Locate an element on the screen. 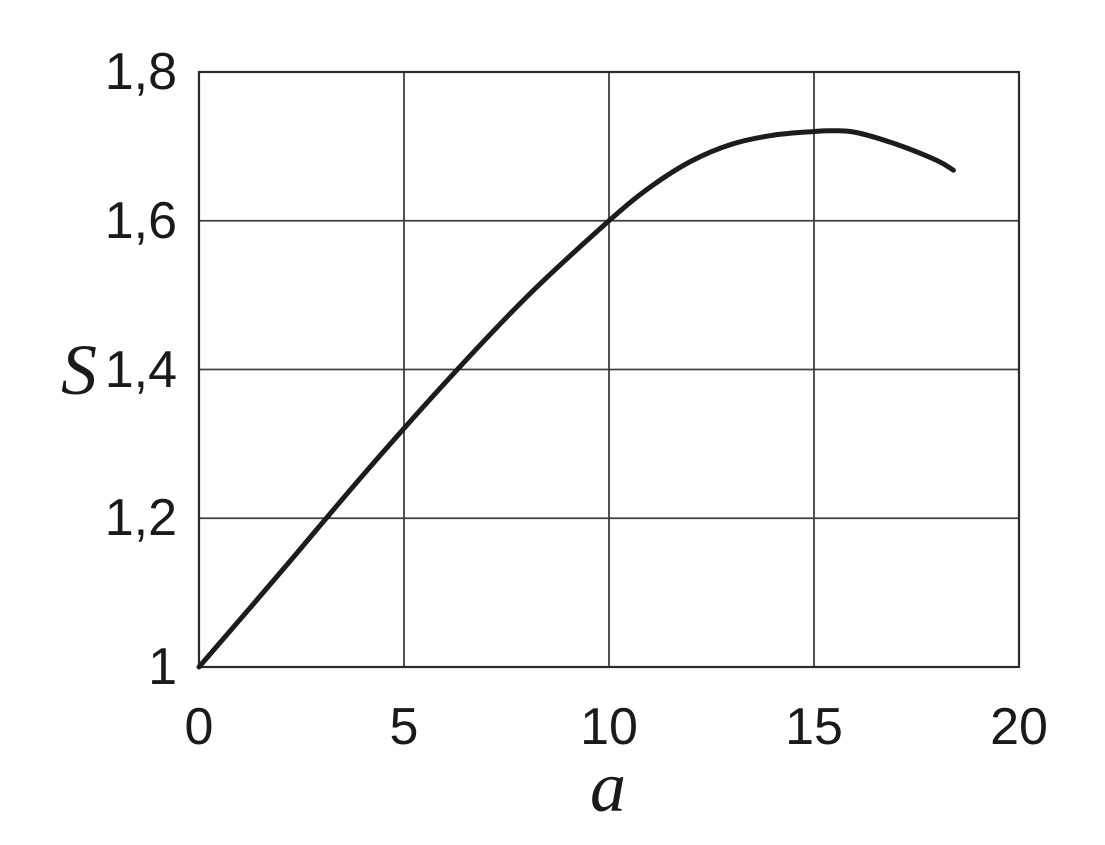  y-axis-label: S is located at coordinates (79, 370).